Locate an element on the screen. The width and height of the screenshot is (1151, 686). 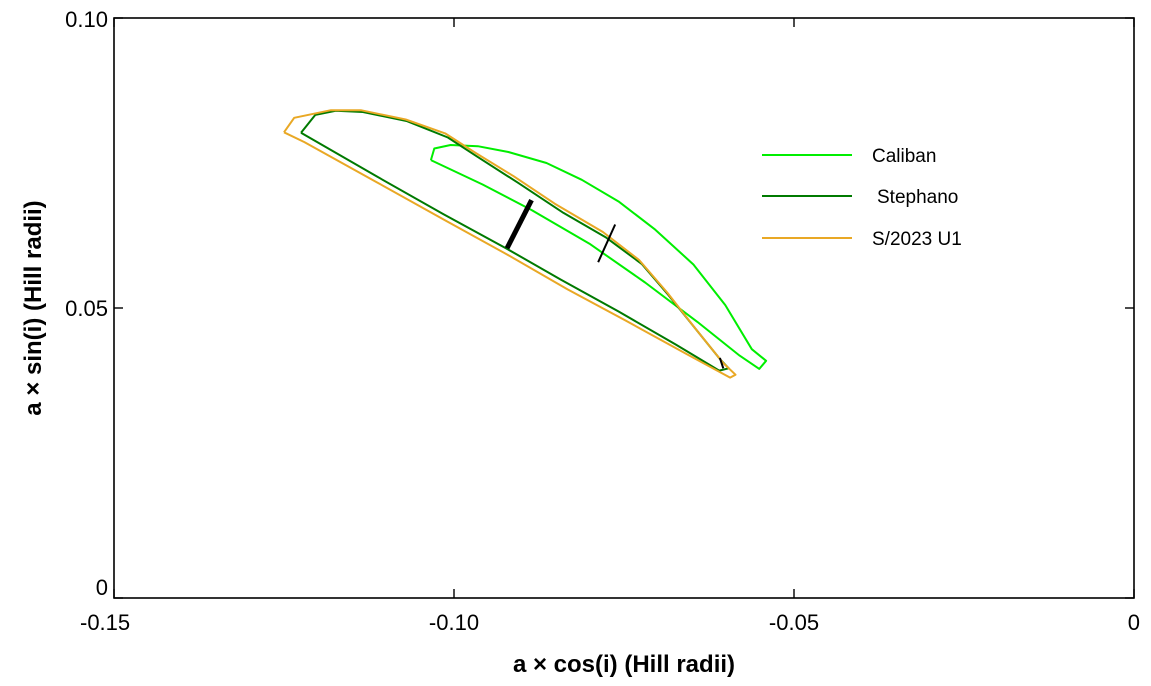
x-tick-label: -0.05 is located at coordinates (794, 622).